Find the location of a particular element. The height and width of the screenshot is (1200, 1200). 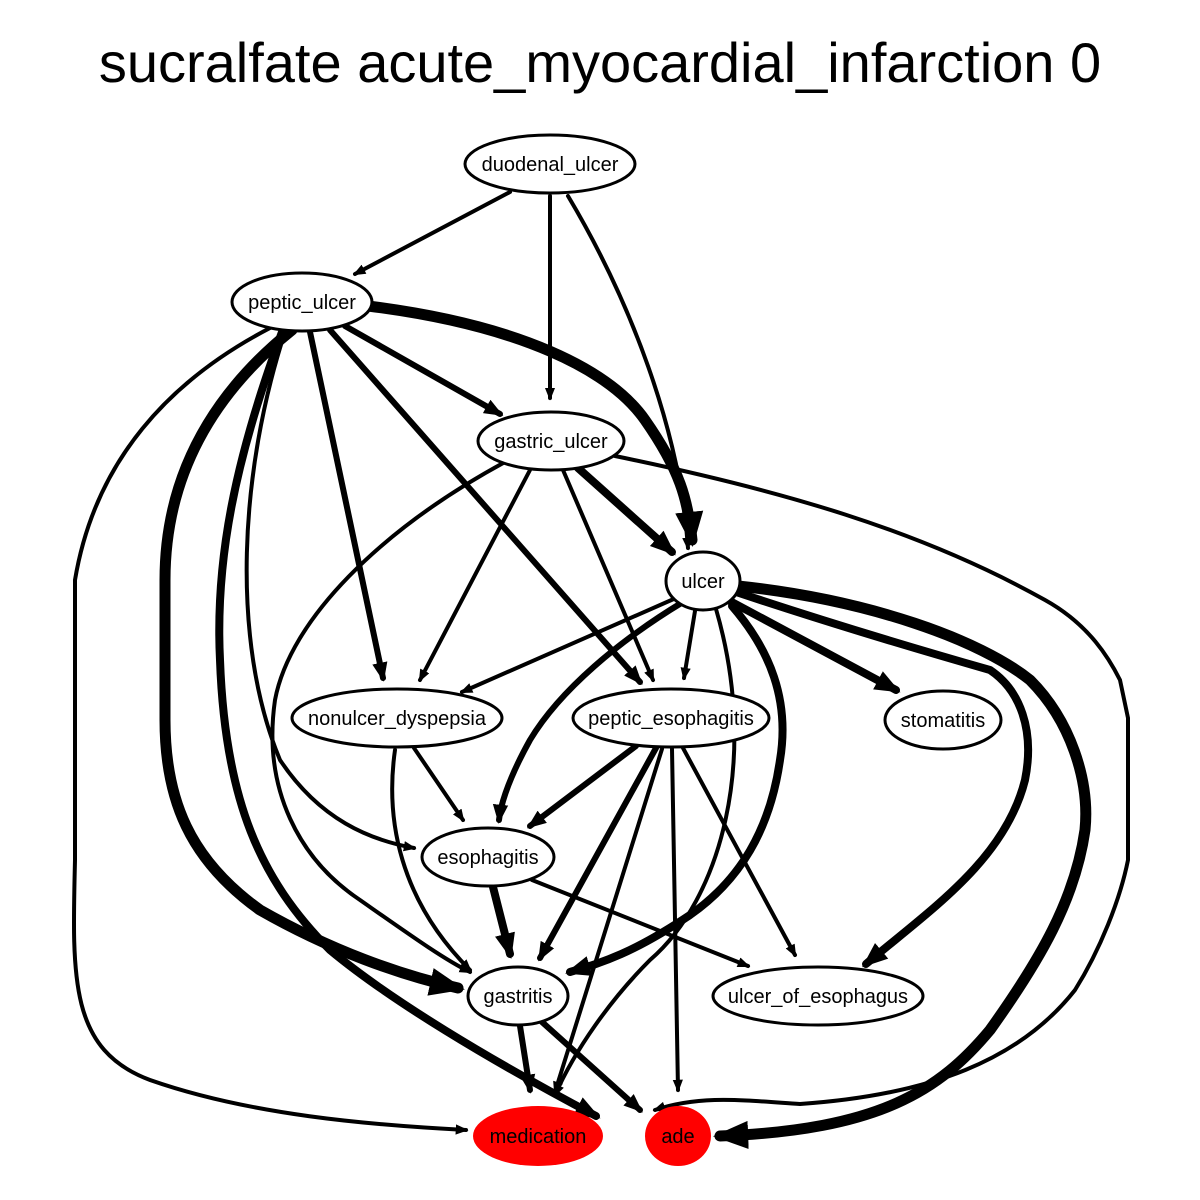

edge-peptic-esophagitis-to-ade is located at coordinates (676, 920).